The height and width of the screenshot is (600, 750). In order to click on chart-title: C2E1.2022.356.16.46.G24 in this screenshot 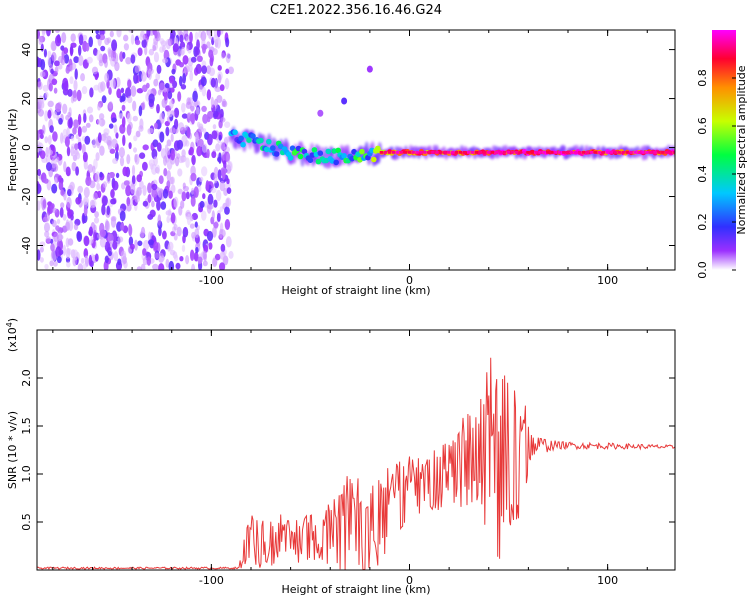, I will do `click(356, 10)`.